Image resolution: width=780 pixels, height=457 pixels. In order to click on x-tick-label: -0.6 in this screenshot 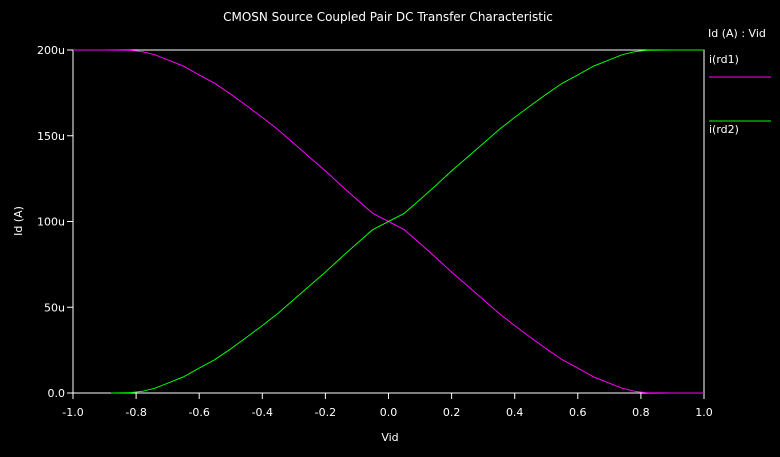, I will do `click(198, 412)`.